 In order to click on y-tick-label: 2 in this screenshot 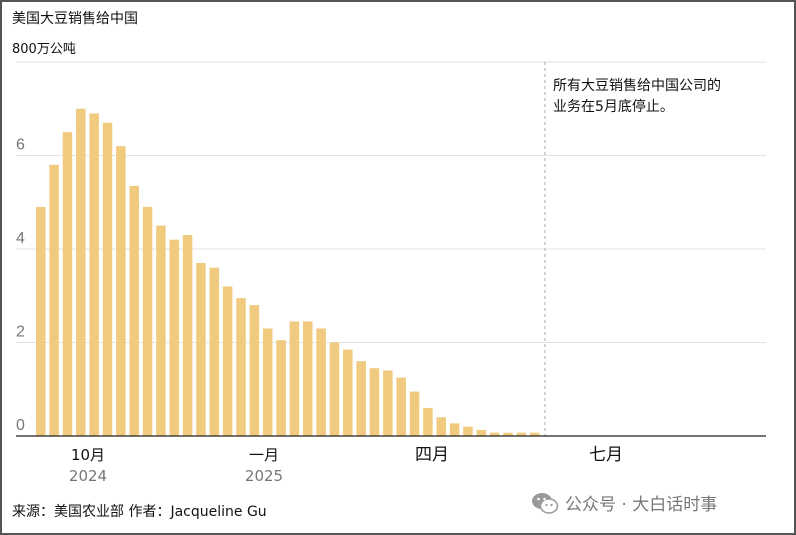, I will do `click(20, 332)`.